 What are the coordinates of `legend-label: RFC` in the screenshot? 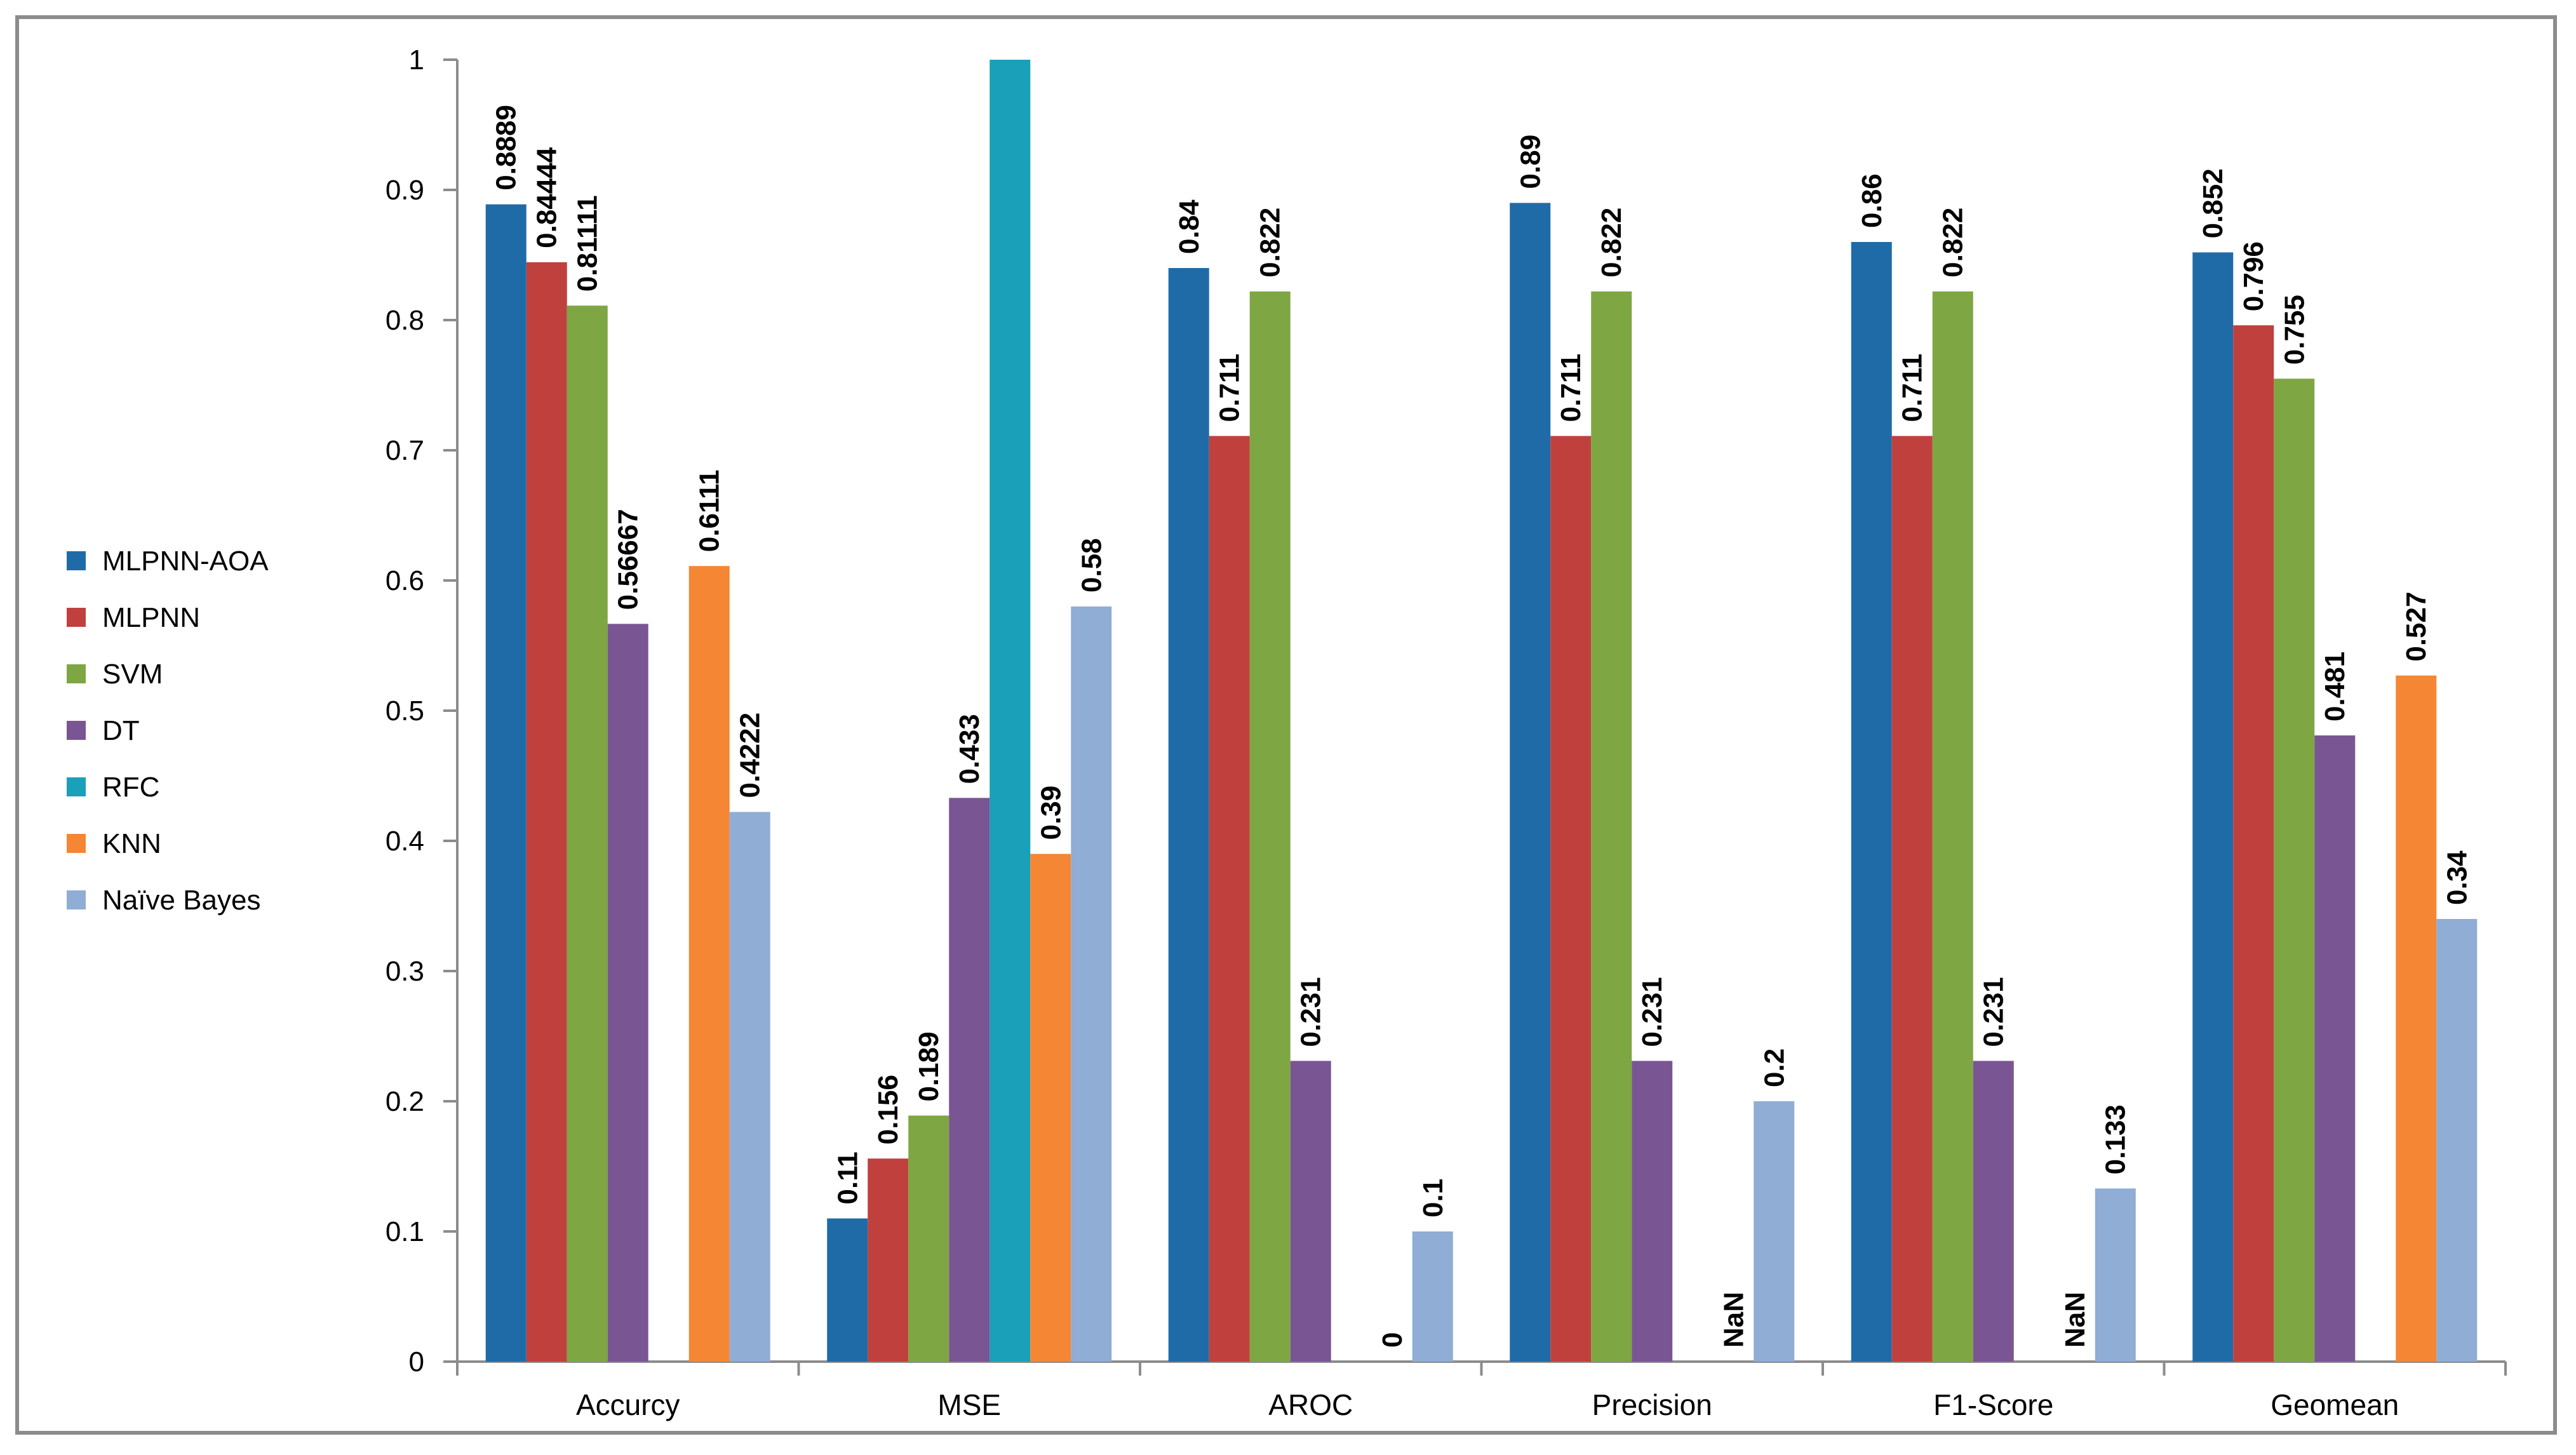 It's located at (130, 787).